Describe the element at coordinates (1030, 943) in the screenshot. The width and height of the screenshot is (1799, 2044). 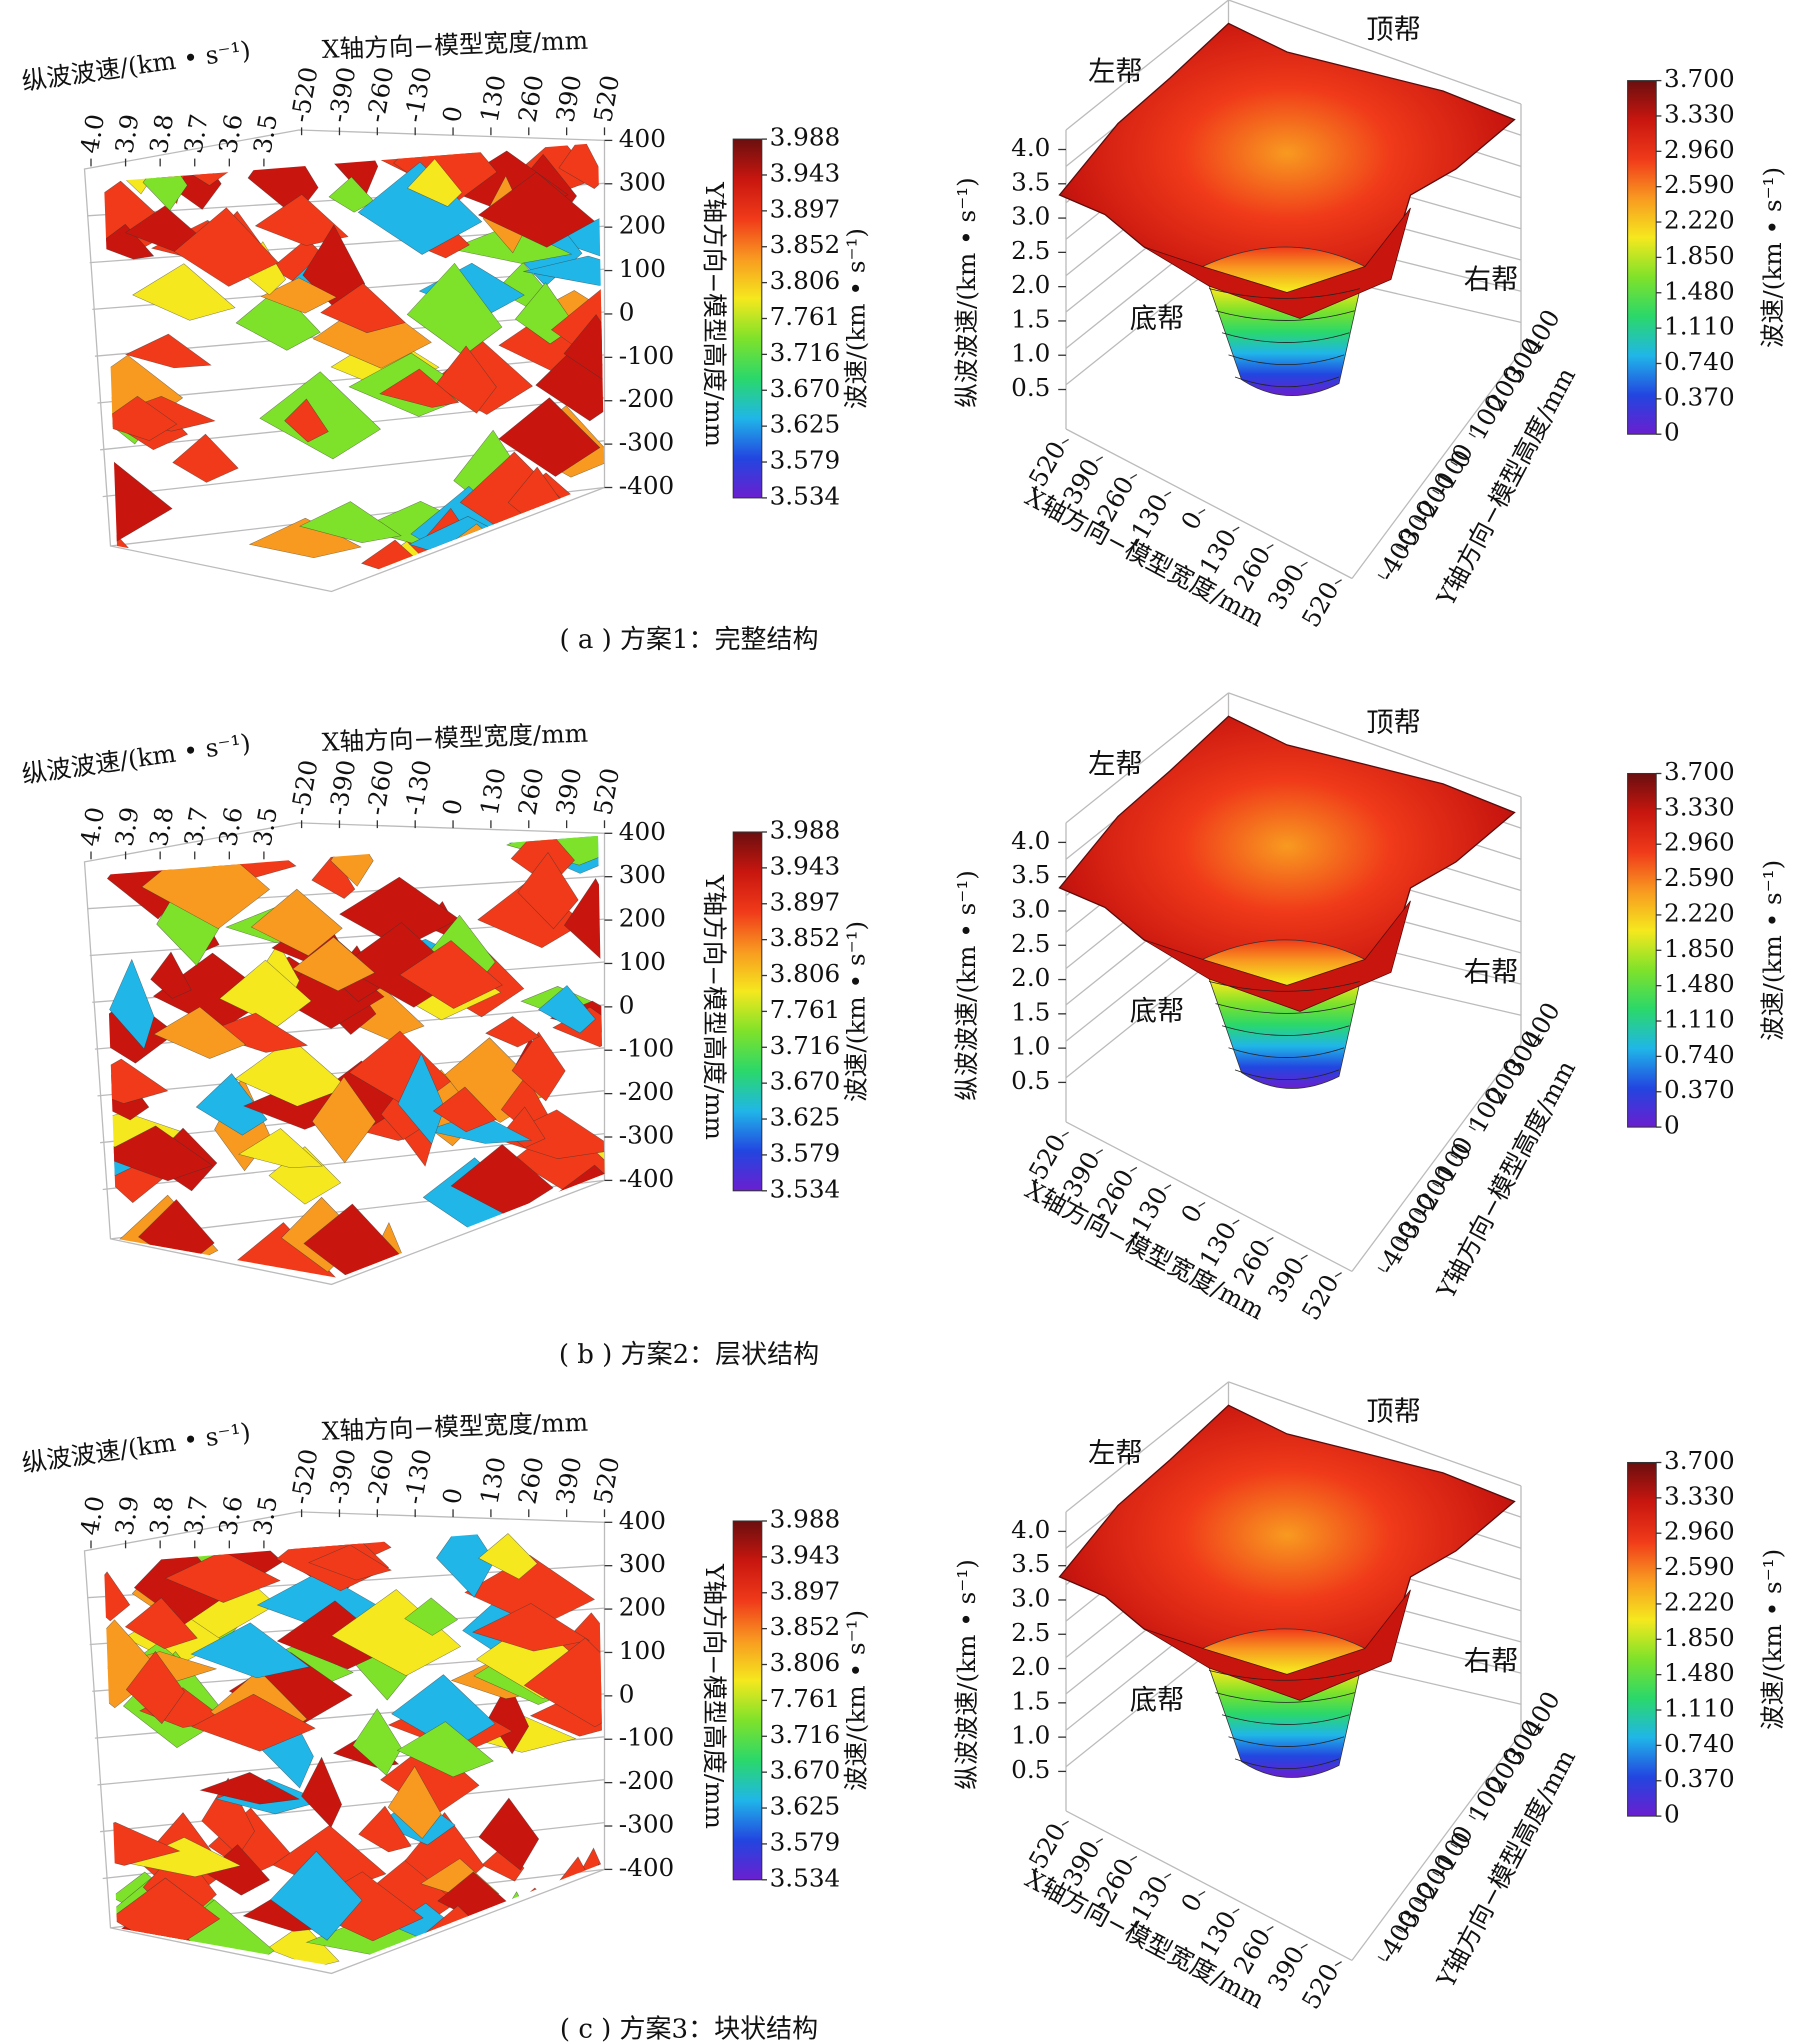
I see `z-tick-label: 2.5` at that location.